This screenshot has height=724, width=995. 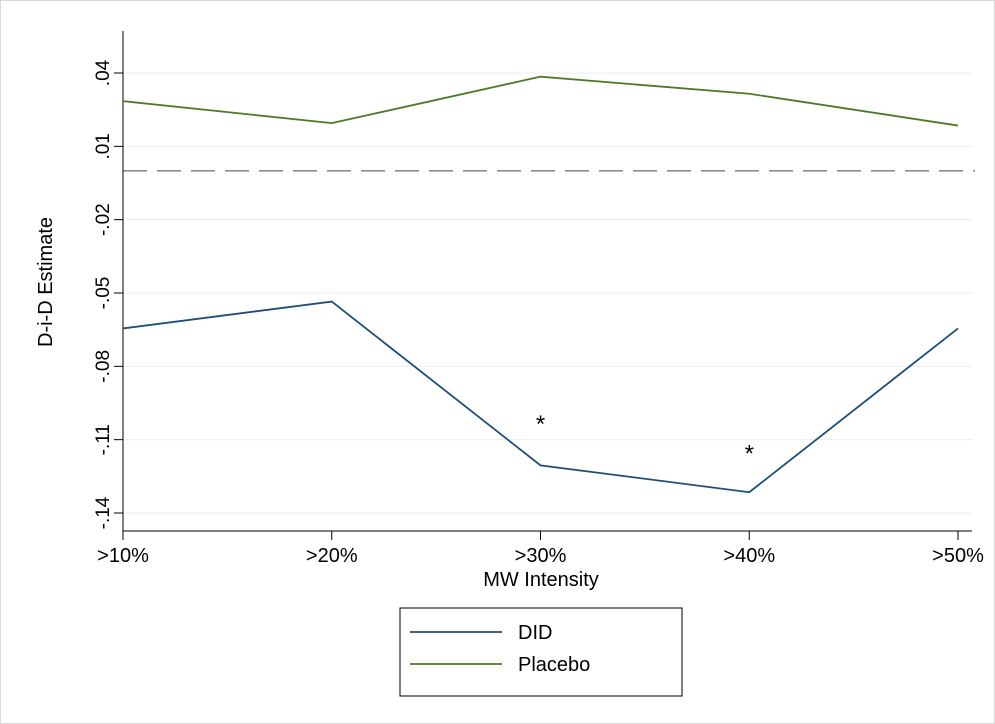 What do you see at coordinates (535, 633) in the screenshot?
I see `legend-label-did: DID` at bounding box center [535, 633].